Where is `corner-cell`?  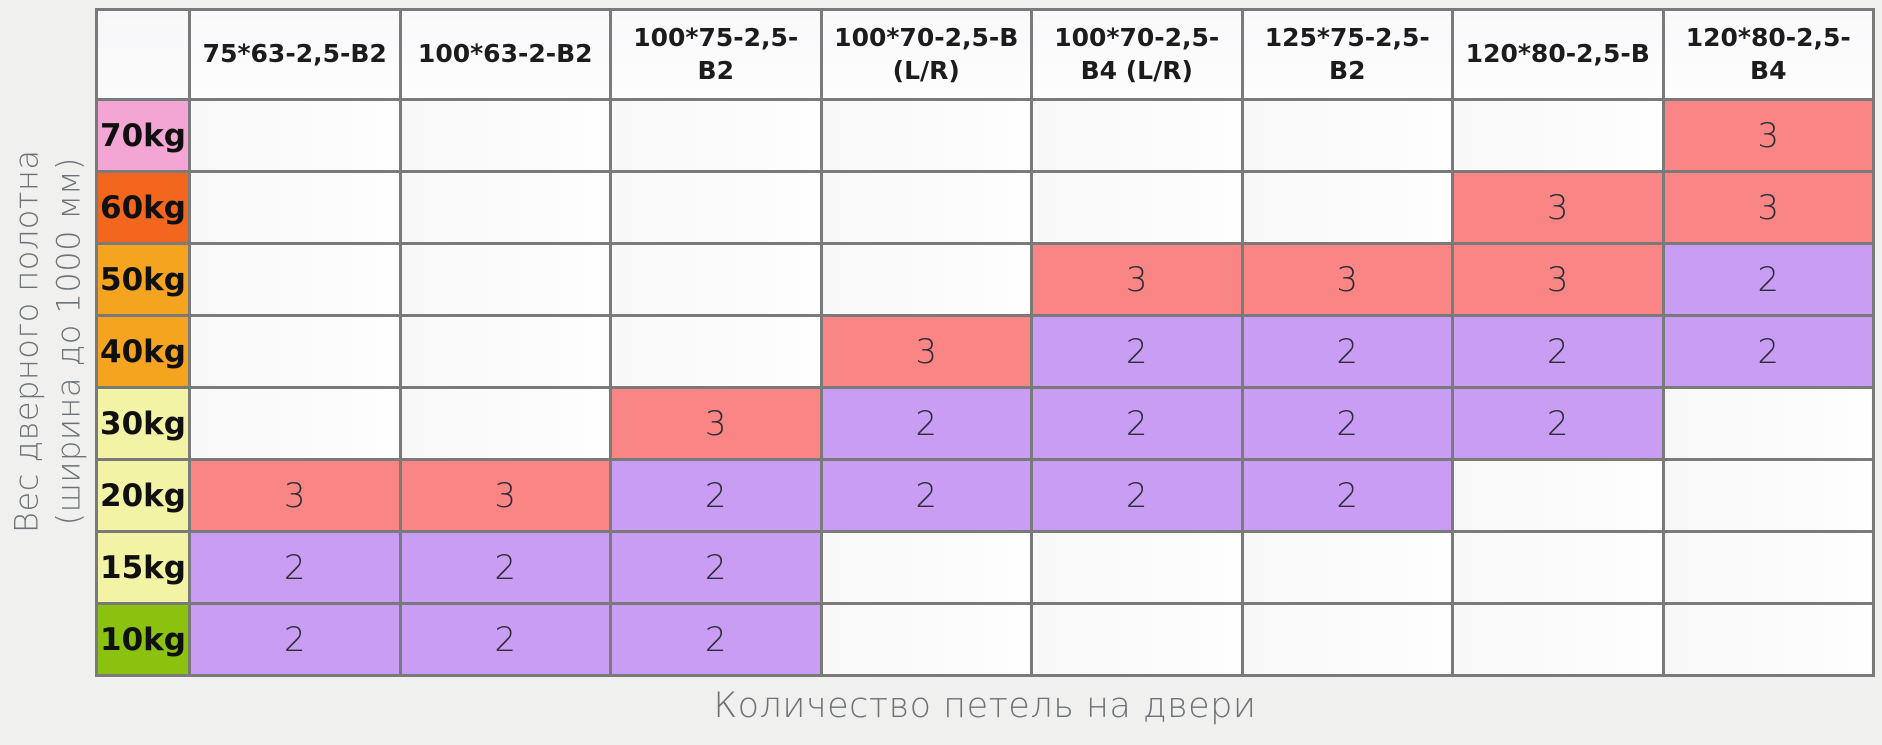 corner-cell is located at coordinates (143, 54).